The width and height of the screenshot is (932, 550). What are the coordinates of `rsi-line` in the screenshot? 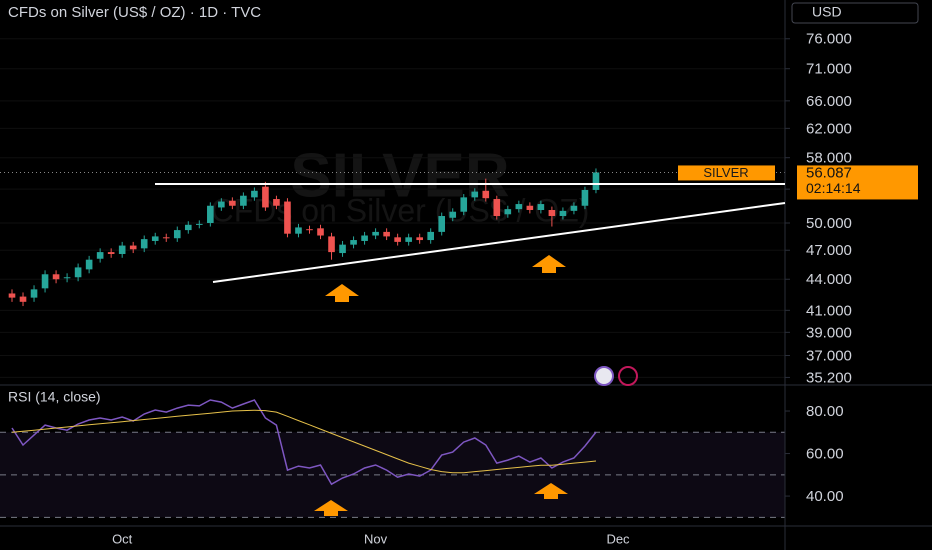 It's located at (304, 441).